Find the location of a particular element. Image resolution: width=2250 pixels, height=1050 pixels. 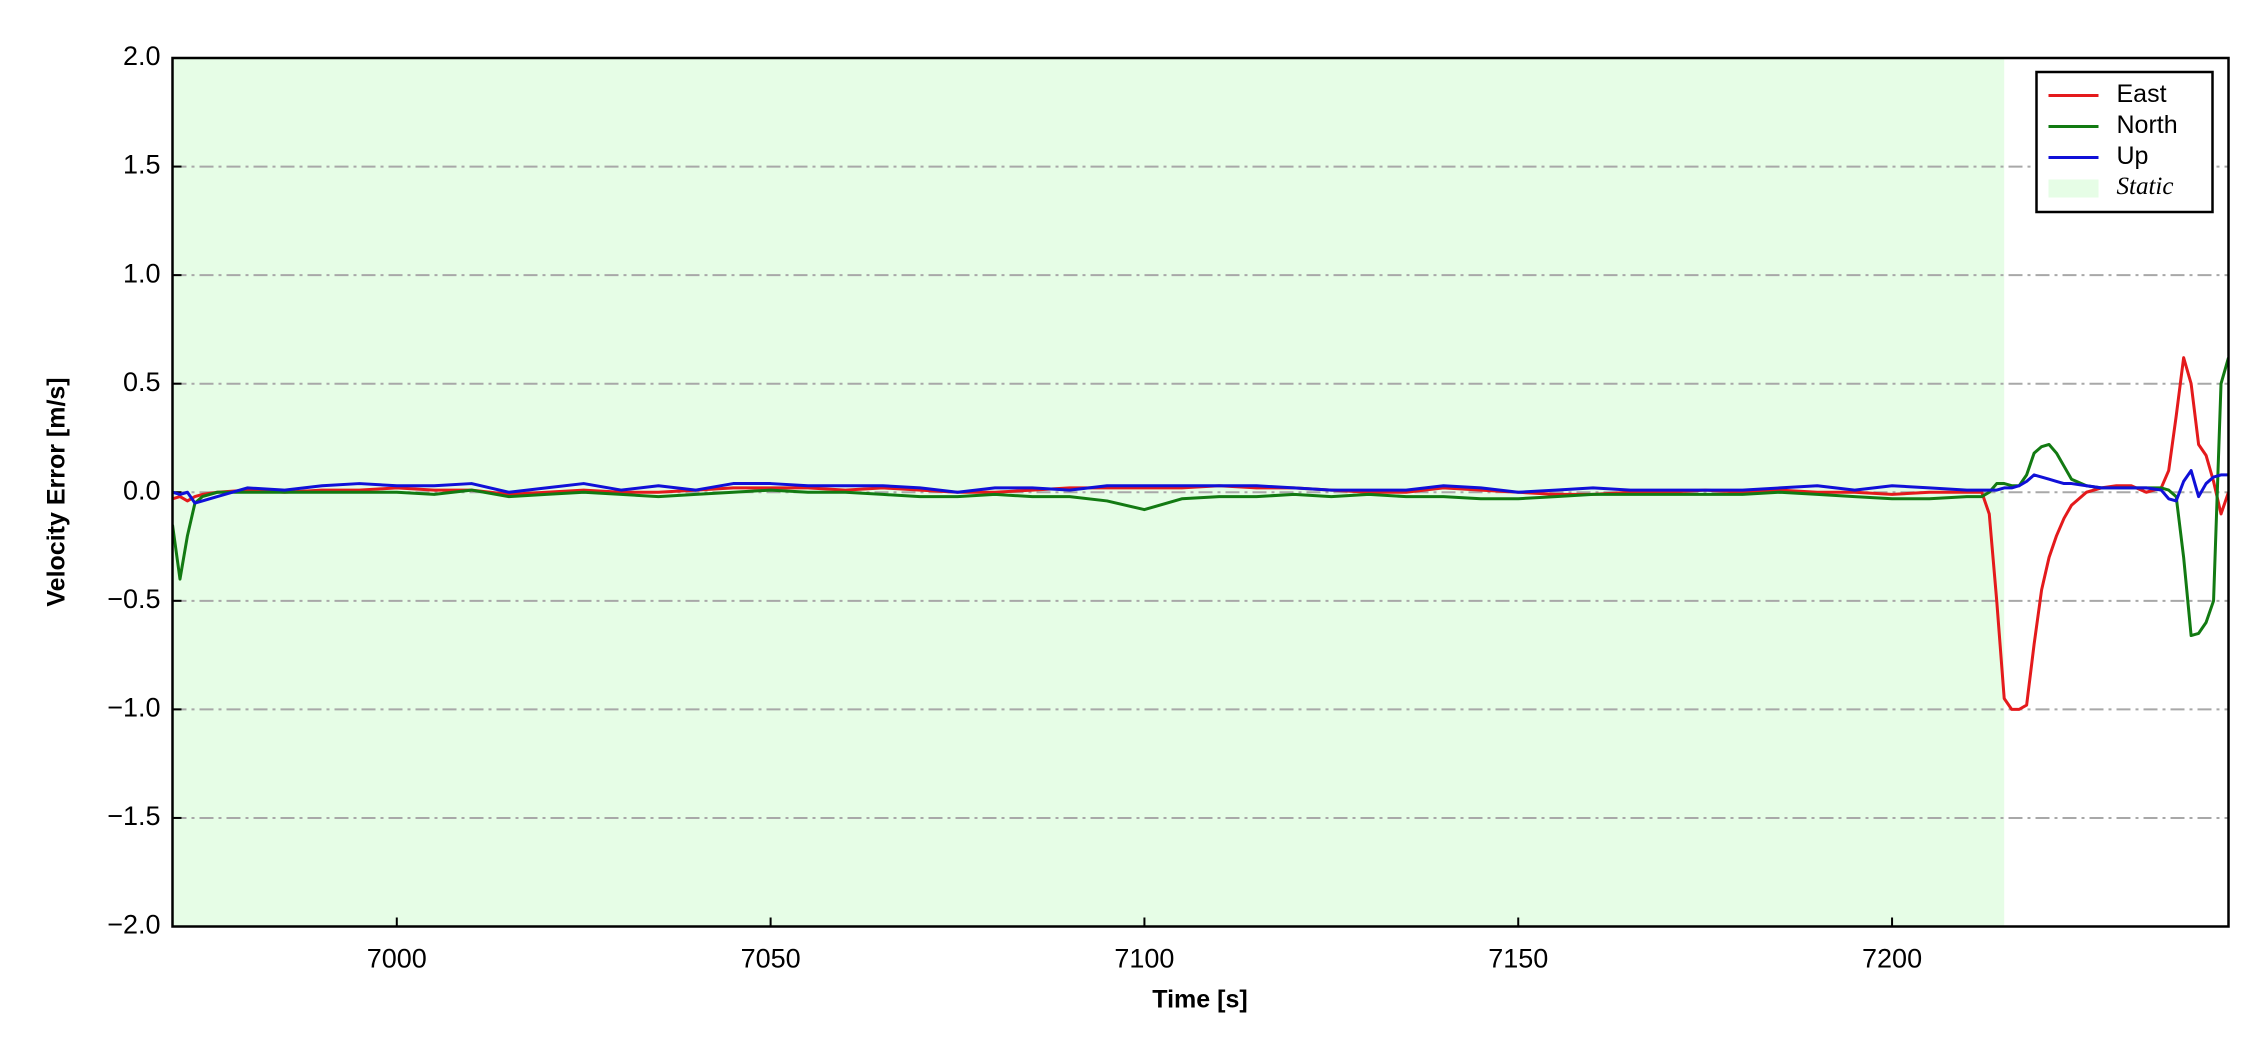

y-tick-label: 2.0 is located at coordinates (142, 56).